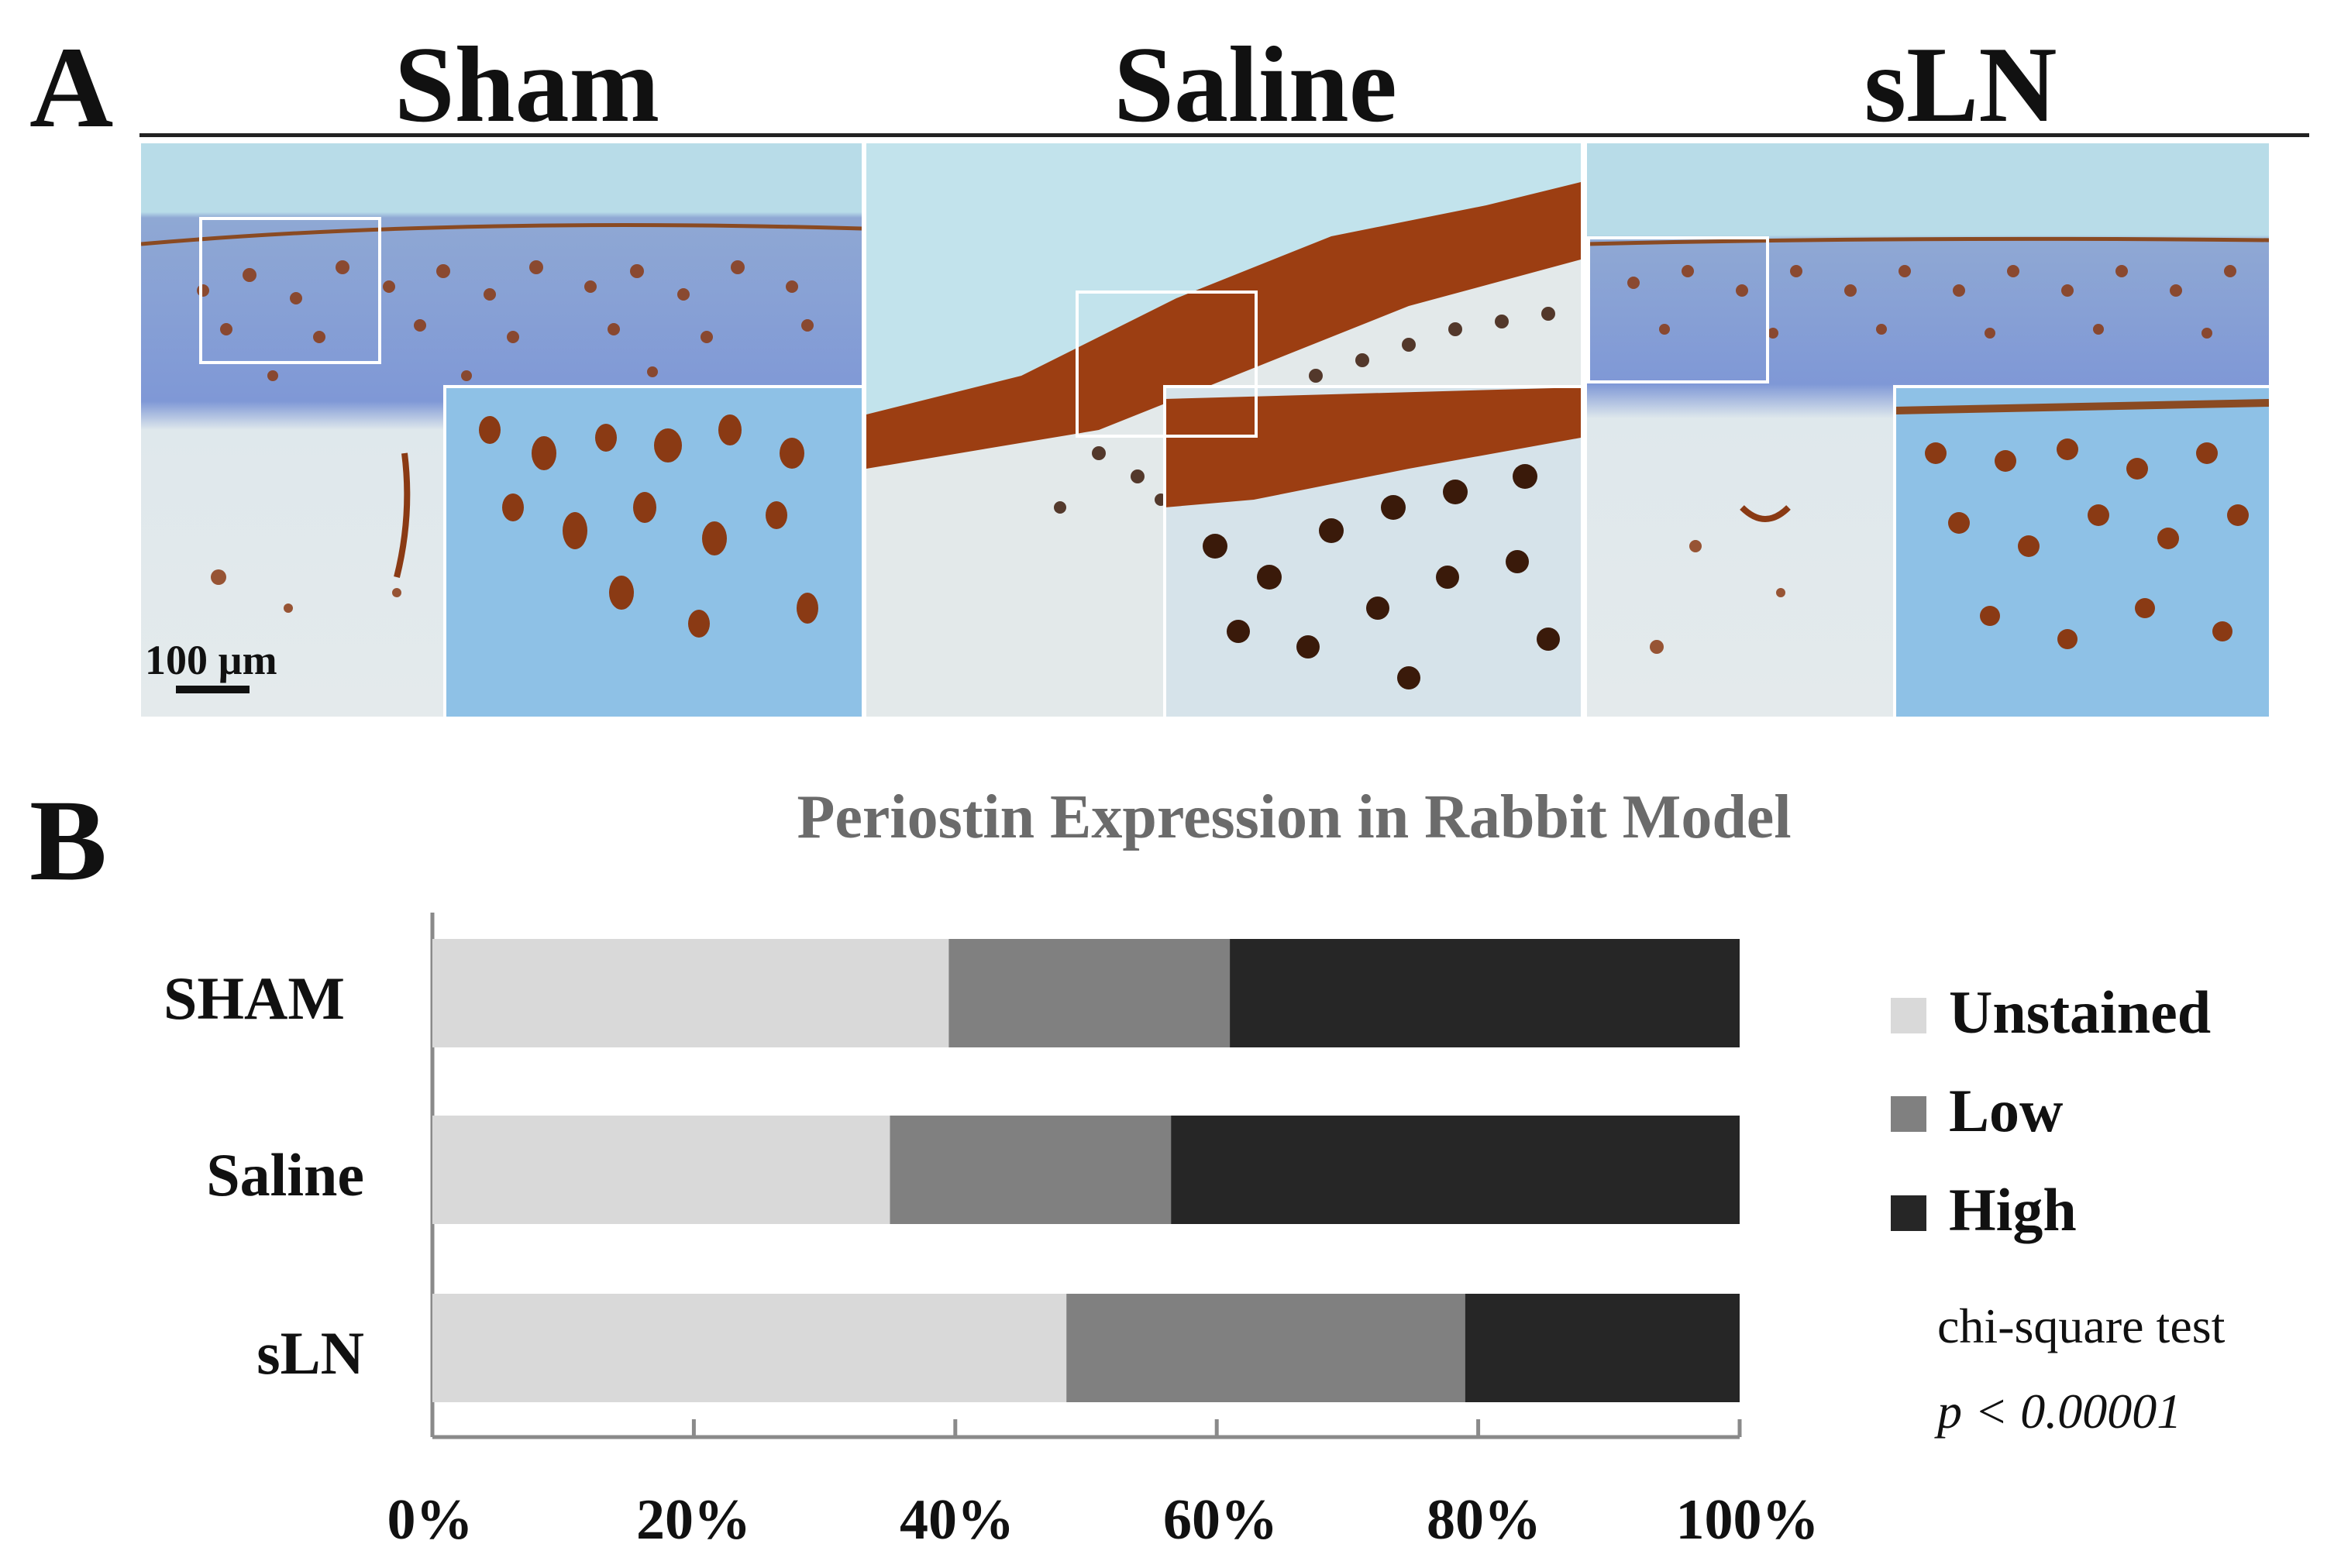  What do you see at coordinates (1484, 1520) in the screenshot?
I see `x-tick-label: 80%` at bounding box center [1484, 1520].